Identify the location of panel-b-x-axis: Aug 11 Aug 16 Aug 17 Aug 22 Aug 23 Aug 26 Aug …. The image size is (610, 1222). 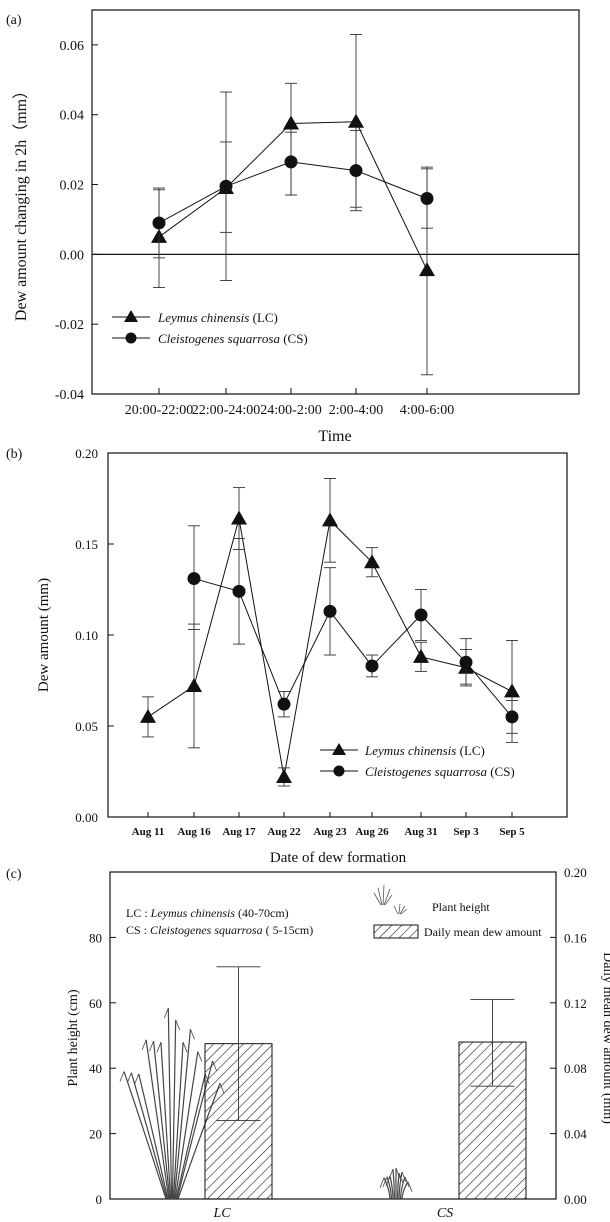
(328, 825).